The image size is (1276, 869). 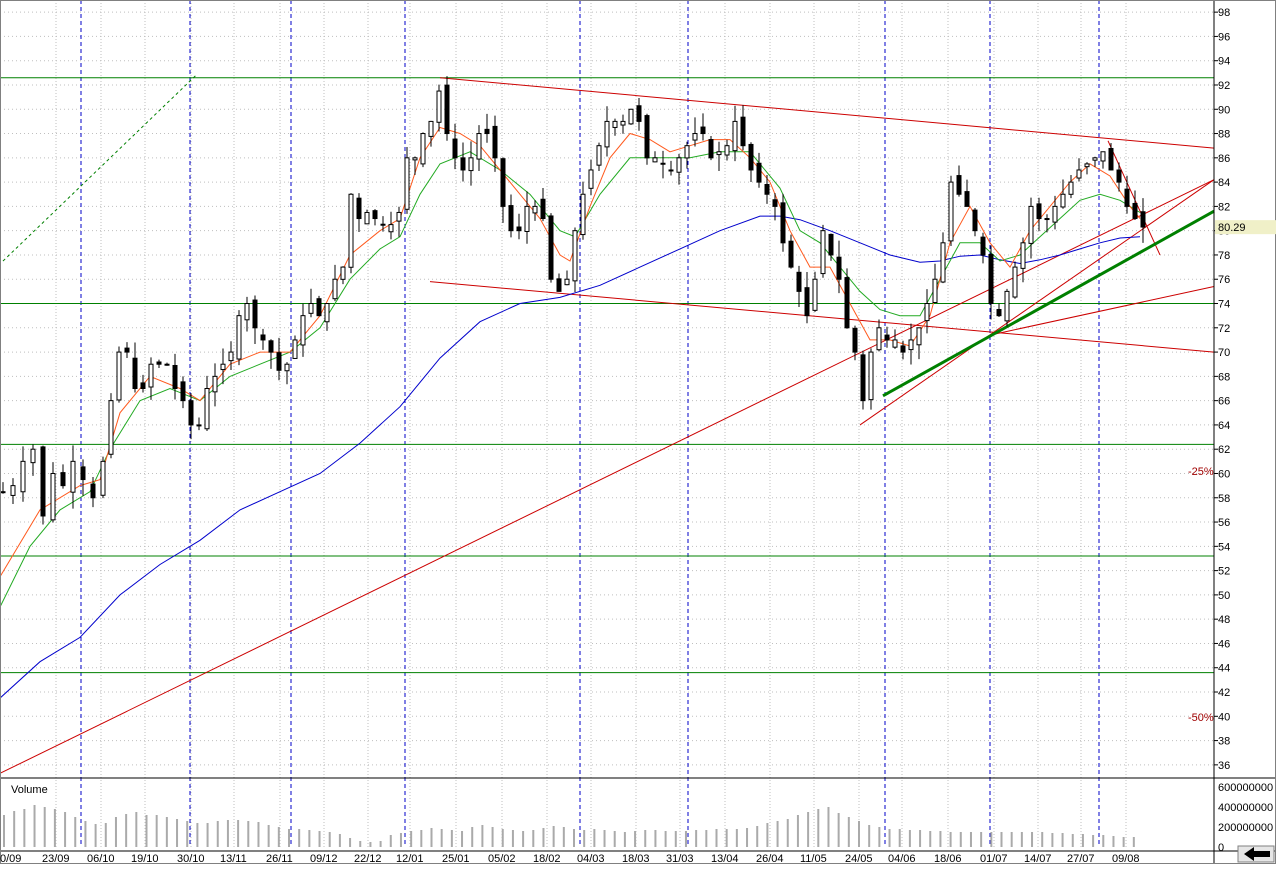 What do you see at coordinates (29, 790) in the screenshot?
I see `volume-label: Volume` at bounding box center [29, 790].